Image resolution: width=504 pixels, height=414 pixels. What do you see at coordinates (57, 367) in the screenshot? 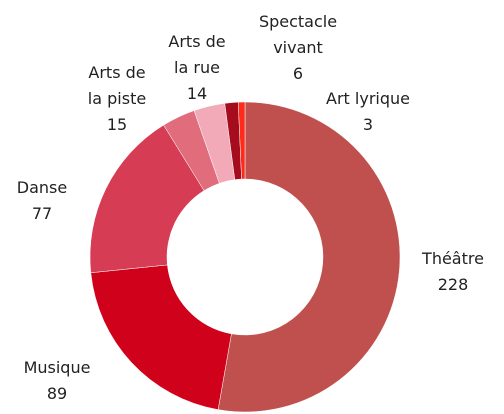
I see `category-label: Musique` at bounding box center [57, 367].